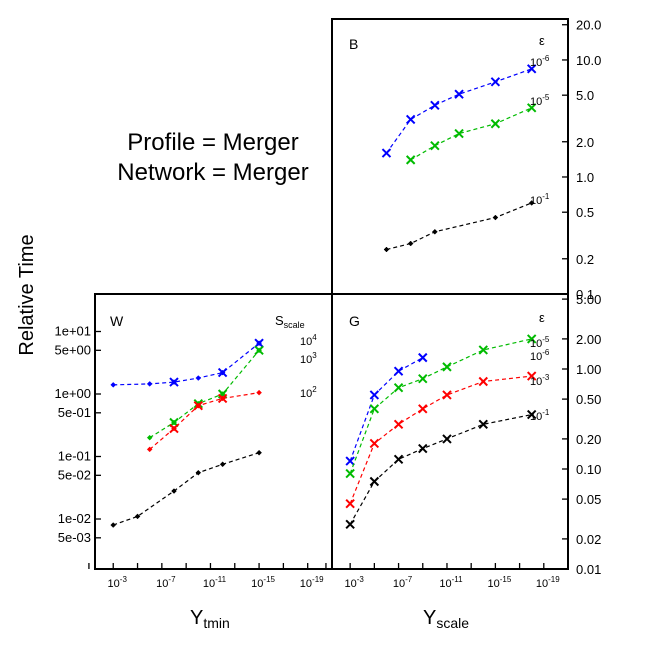 The image size is (664, 664). I want to click on panel-w-x-tick-label-exp: -7, so click(172, 579).